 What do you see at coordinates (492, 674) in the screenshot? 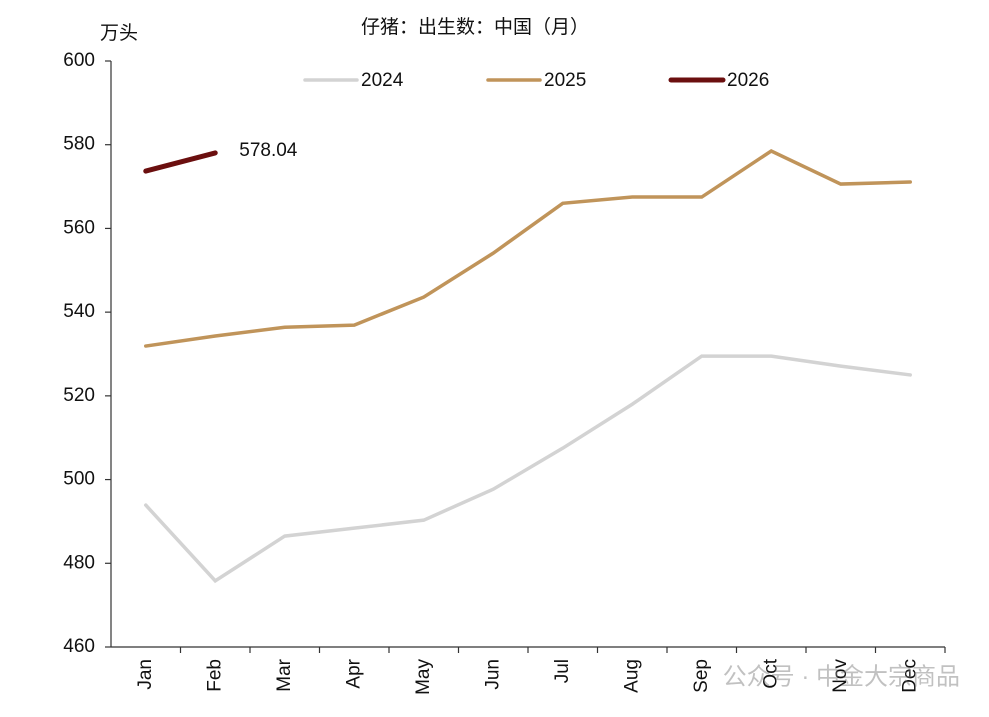
I see `x-tick-label: Jun` at bounding box center [492, 674].